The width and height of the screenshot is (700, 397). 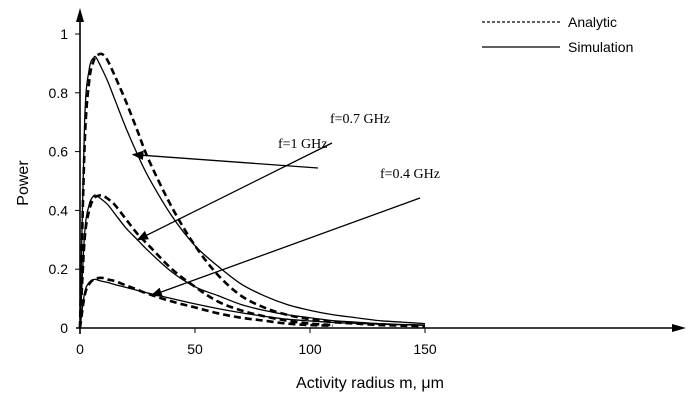 What do you see at coordinates (59, 93) in the screenshot?
I see `y-tick-label: 0.8` at bounding box center [59, 93].